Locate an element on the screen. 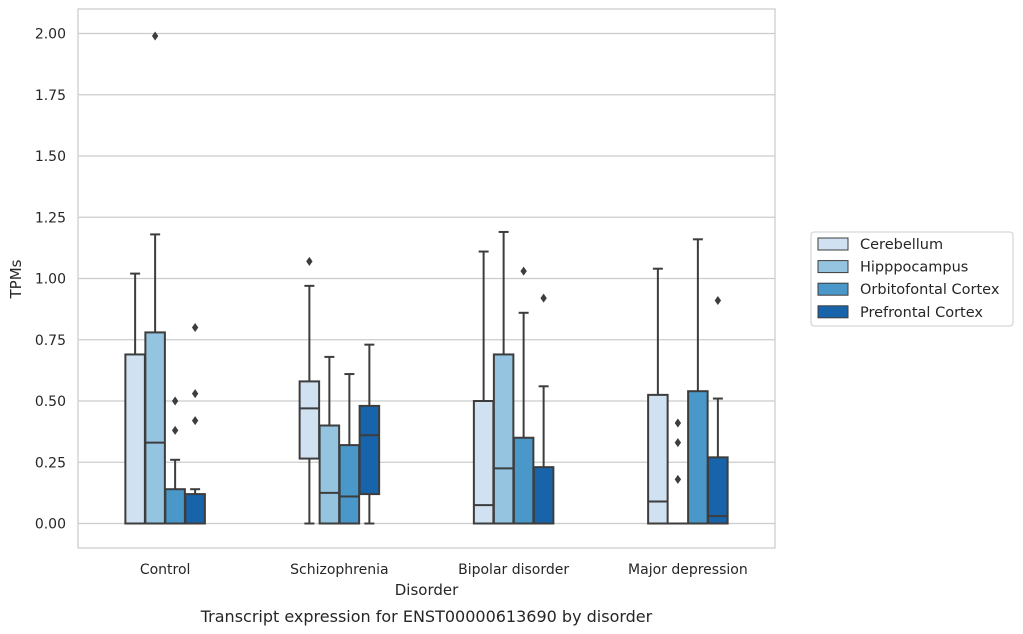 The height and width of the screenshot is (634, 1023). y-tick-label: 0.75 is located at coordinates (50, 341).